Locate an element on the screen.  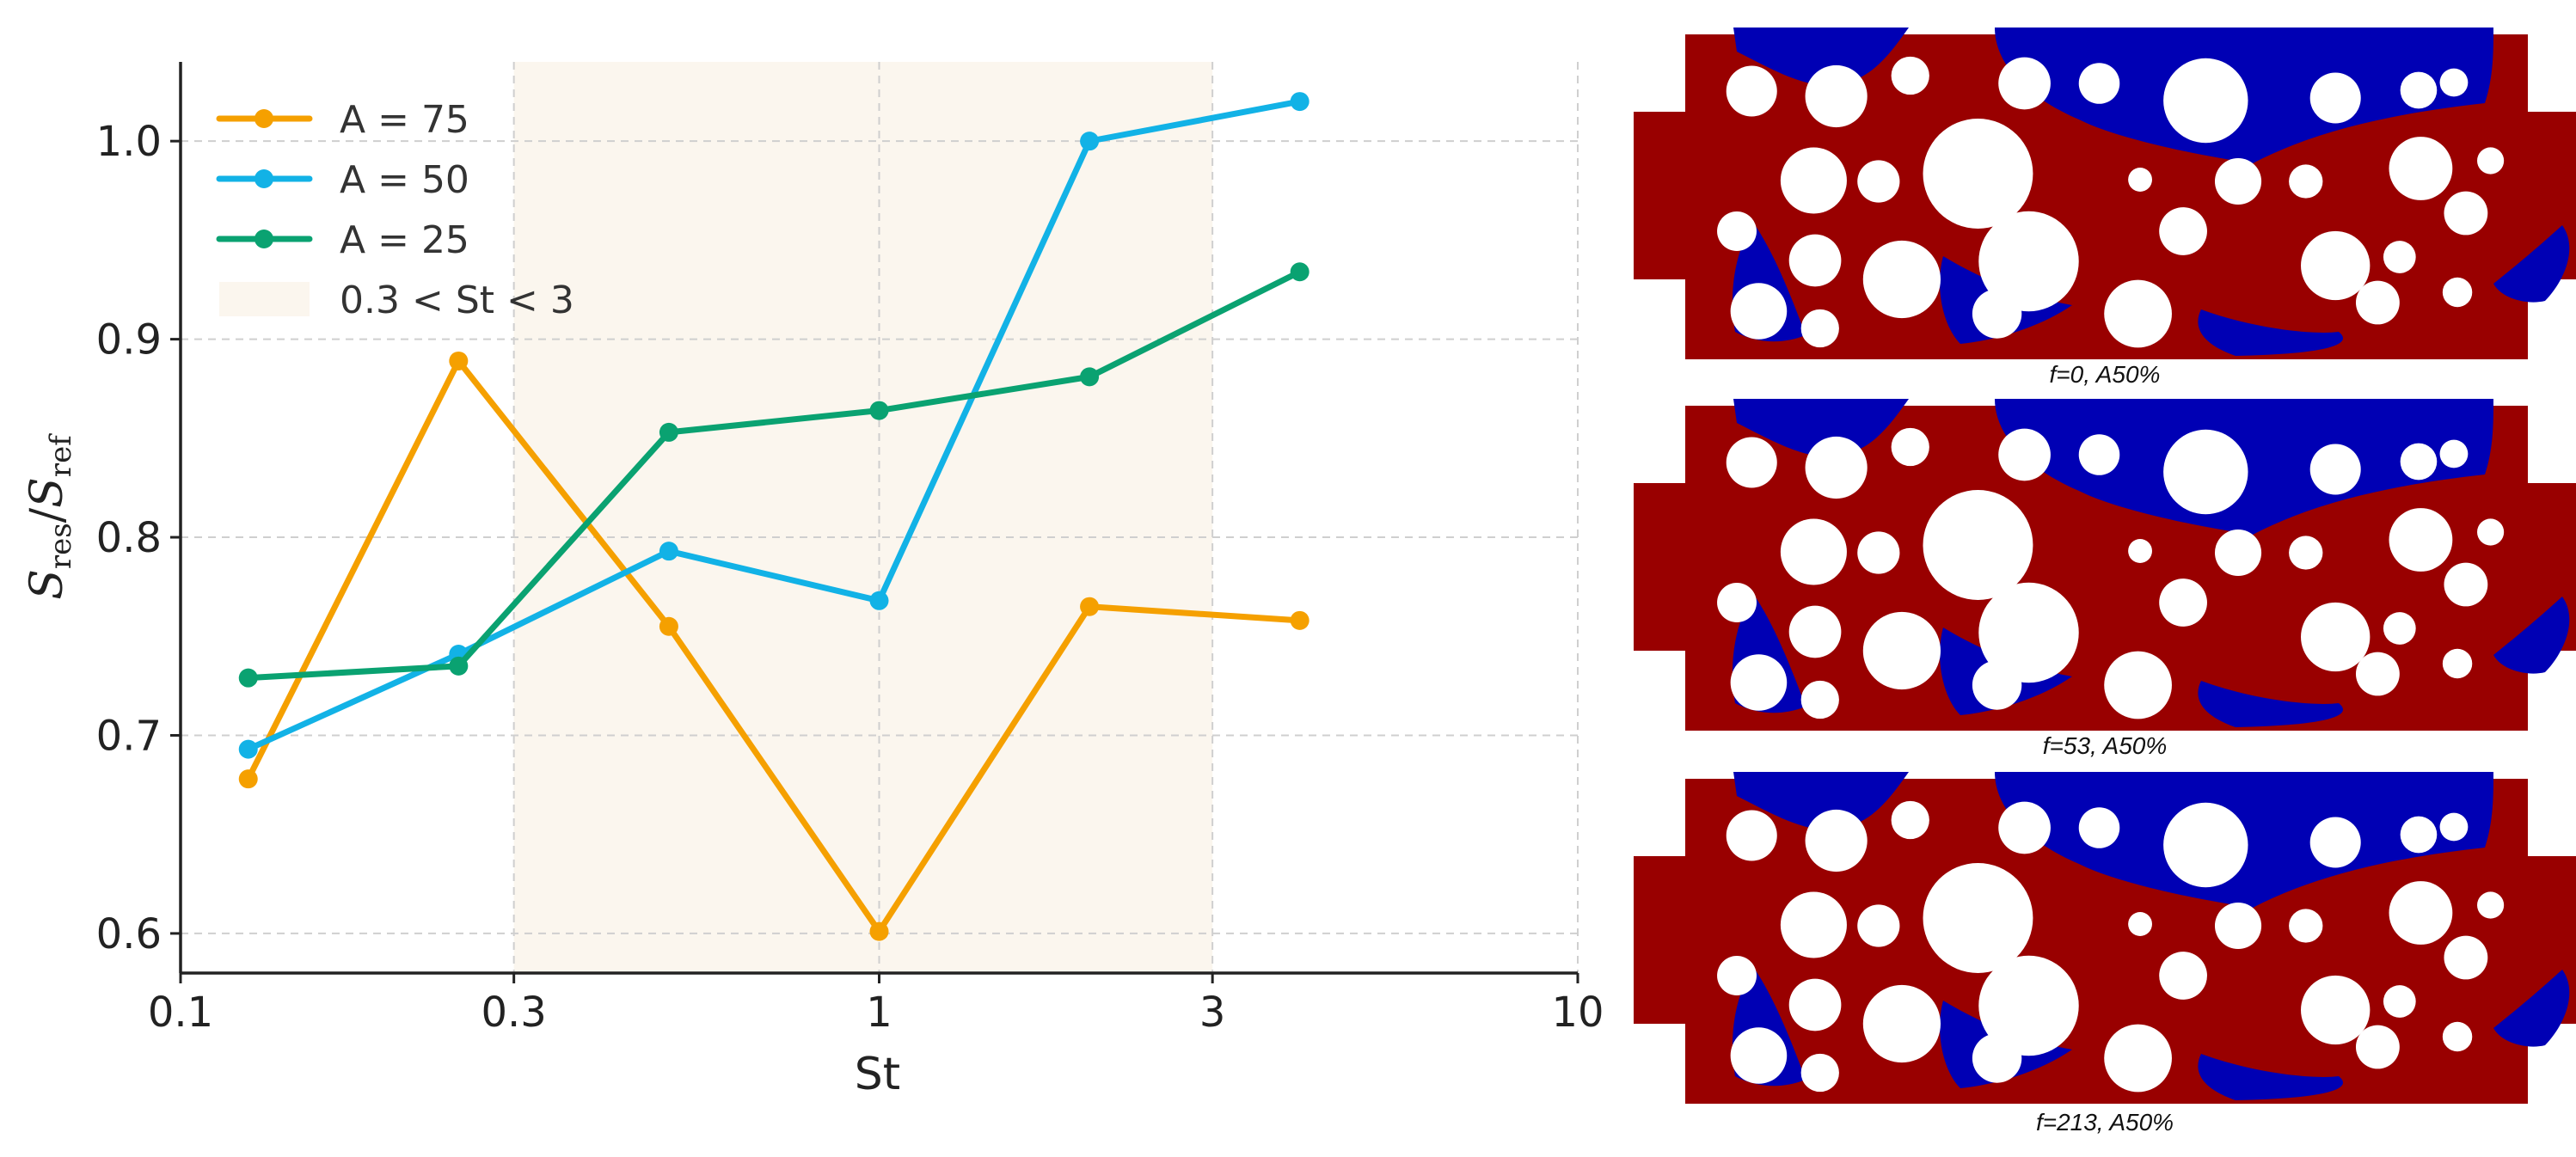
panel-caption-3: f=213, A50% is located at coordinates (2104, 1122).